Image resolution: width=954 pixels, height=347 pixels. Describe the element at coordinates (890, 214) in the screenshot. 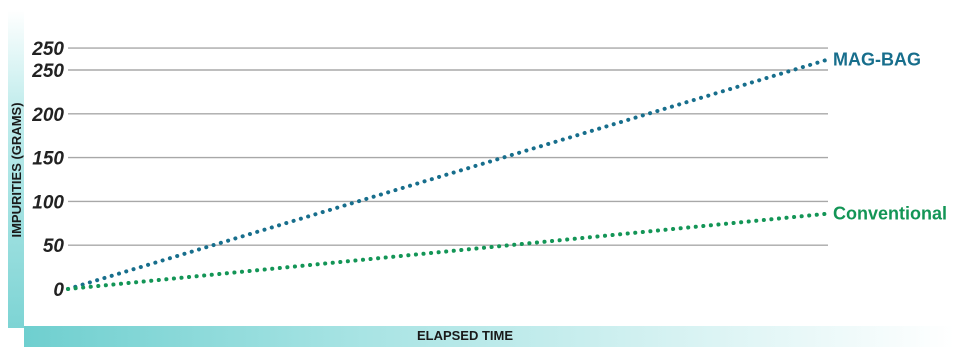

I see `series-label: Conventional` at that location.